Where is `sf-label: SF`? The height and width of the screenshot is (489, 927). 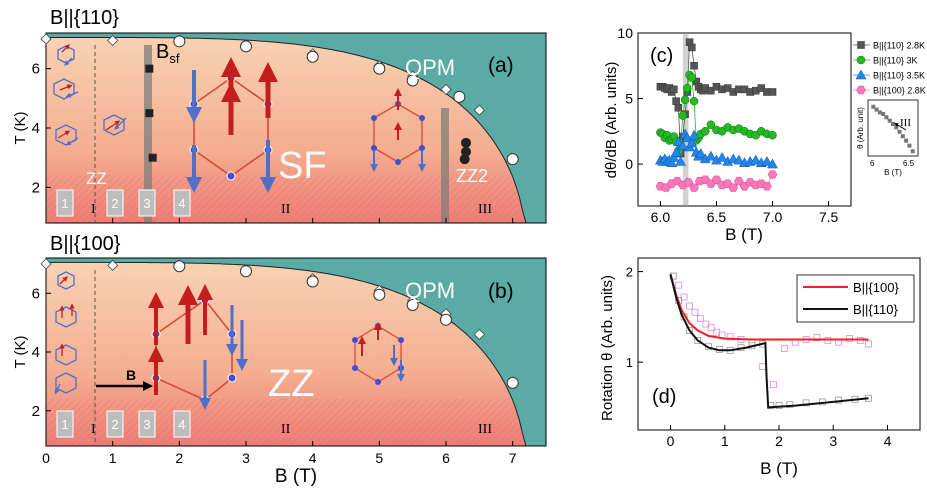 sf-label: SF is located at coordinates (302, 166).